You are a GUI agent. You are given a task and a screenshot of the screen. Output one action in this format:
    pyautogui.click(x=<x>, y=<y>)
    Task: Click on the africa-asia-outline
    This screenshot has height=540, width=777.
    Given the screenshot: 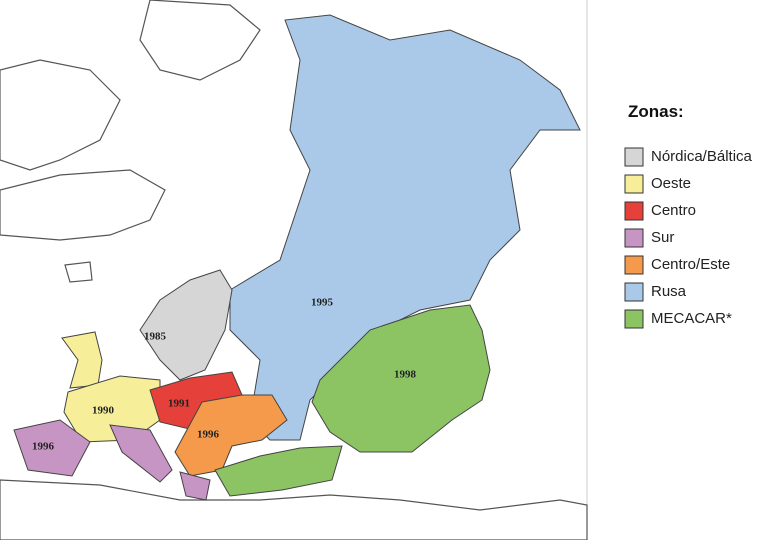 What is the action you would take?
    pyautogui.click(x=294, y=509)
    